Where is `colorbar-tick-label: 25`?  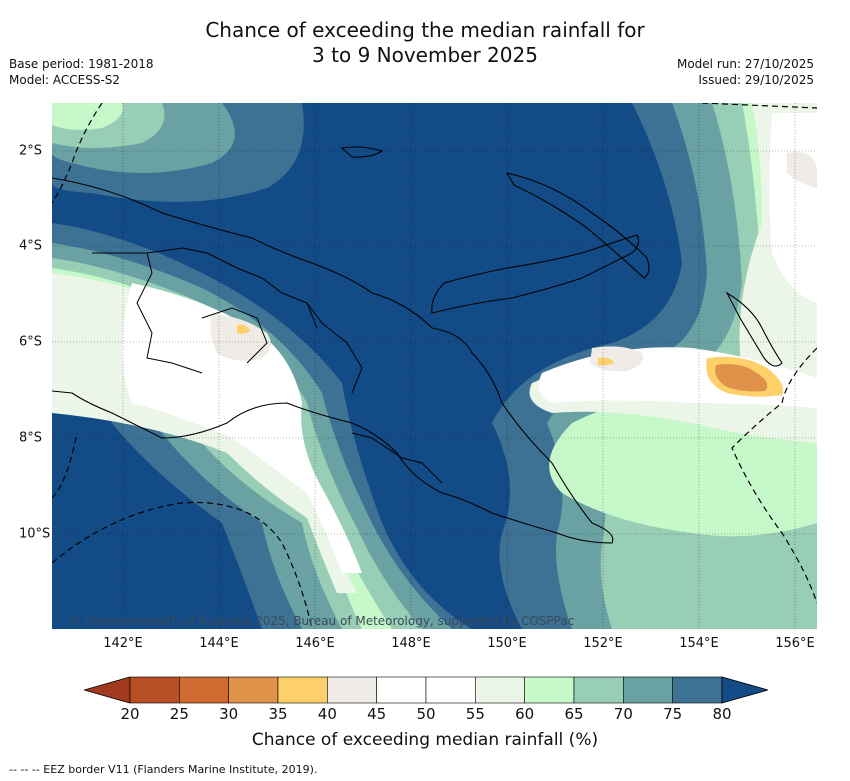 colorbar-tick-label: 25 is located at coordinates (179, 714).